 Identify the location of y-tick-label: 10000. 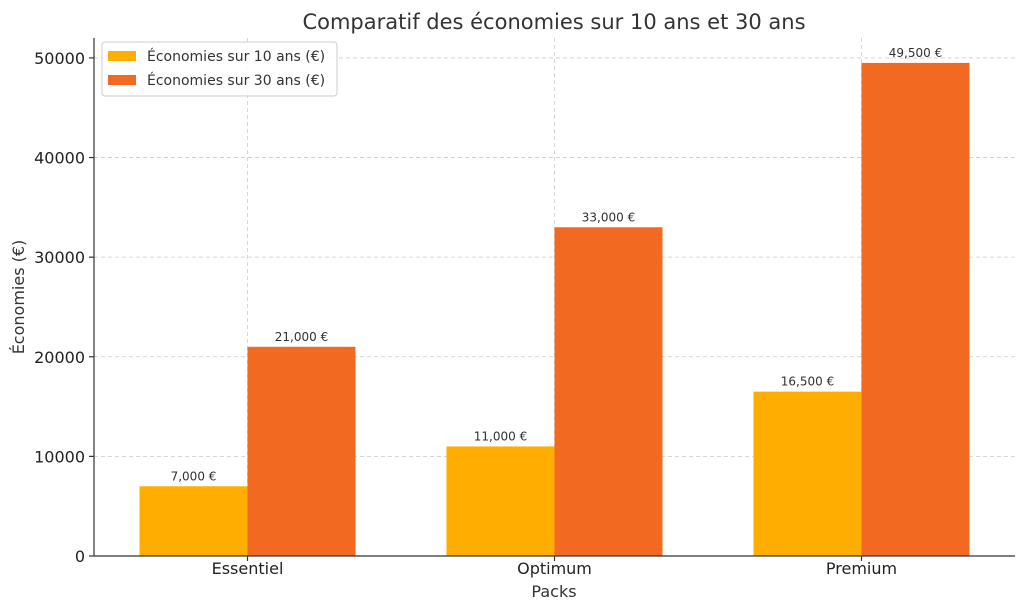
(59, 456).